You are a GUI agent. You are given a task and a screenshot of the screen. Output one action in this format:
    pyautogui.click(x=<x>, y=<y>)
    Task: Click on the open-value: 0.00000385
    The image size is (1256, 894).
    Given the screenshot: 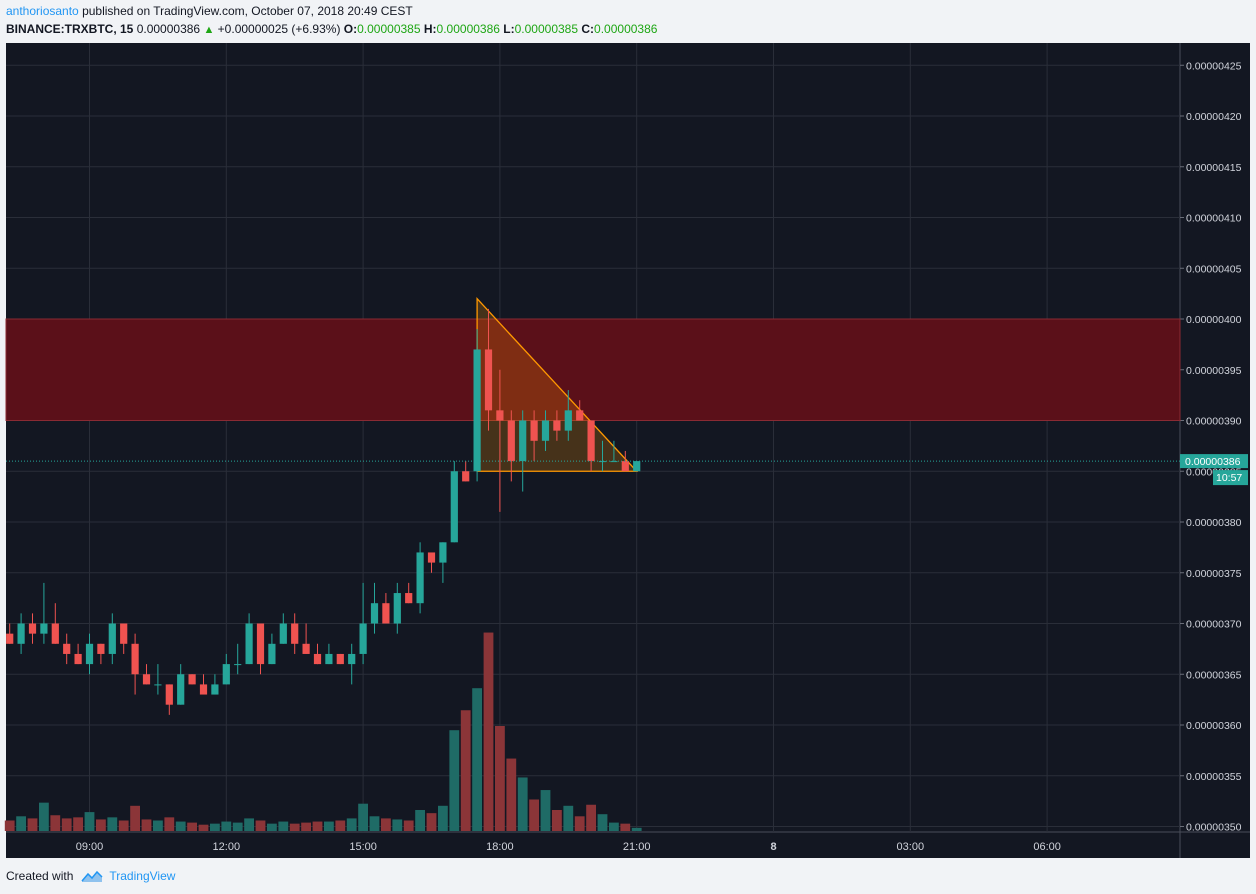 What is the action you would take?
    pyautogui.click(x=389, y=29)
    